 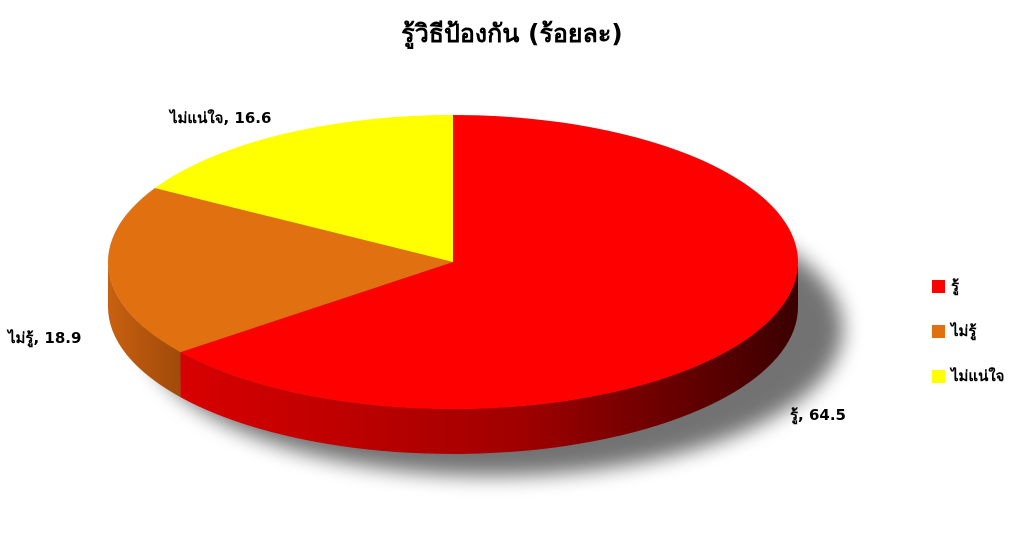 I want to click on data-label-รู้: รู้, 64.5, so click(x=818, y=415).